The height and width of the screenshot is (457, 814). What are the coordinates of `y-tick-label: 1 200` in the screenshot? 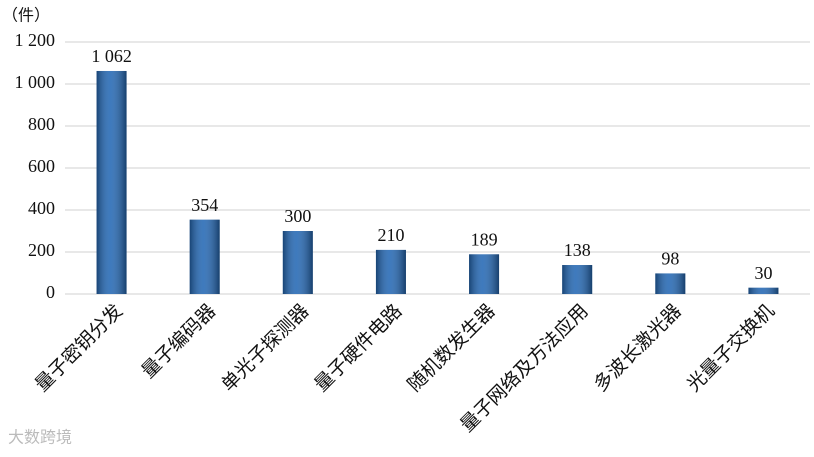 It's located at (35, 40).